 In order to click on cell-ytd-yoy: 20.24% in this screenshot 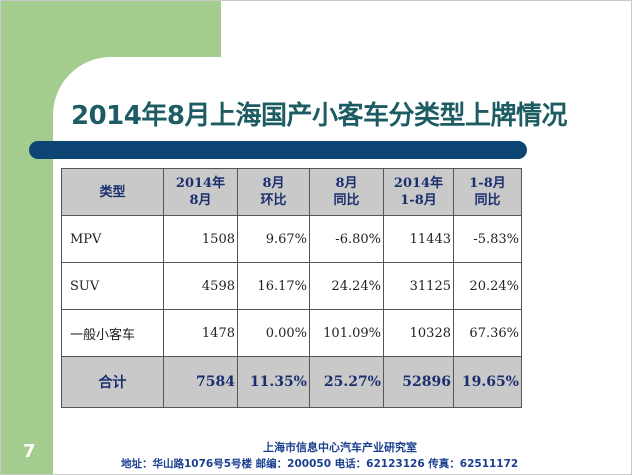, I will do `click(487, 286)`.